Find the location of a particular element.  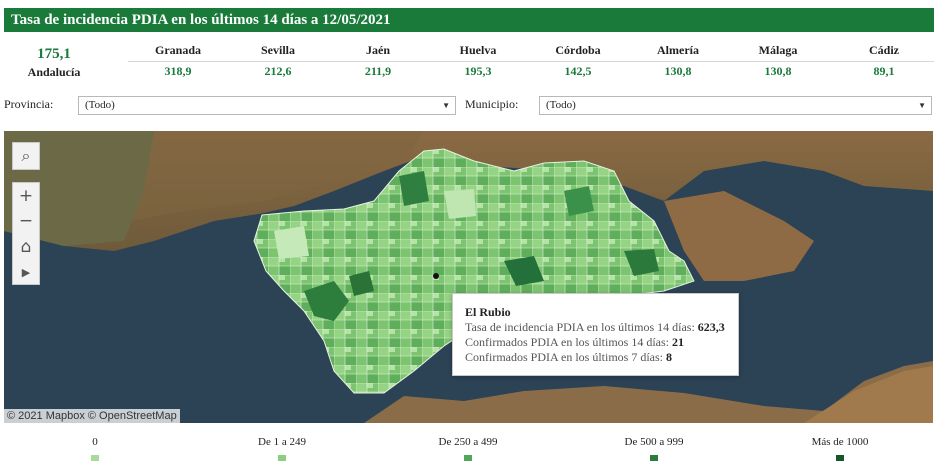

tooltip-line-value: 8 is located at coordinates (669, 357).